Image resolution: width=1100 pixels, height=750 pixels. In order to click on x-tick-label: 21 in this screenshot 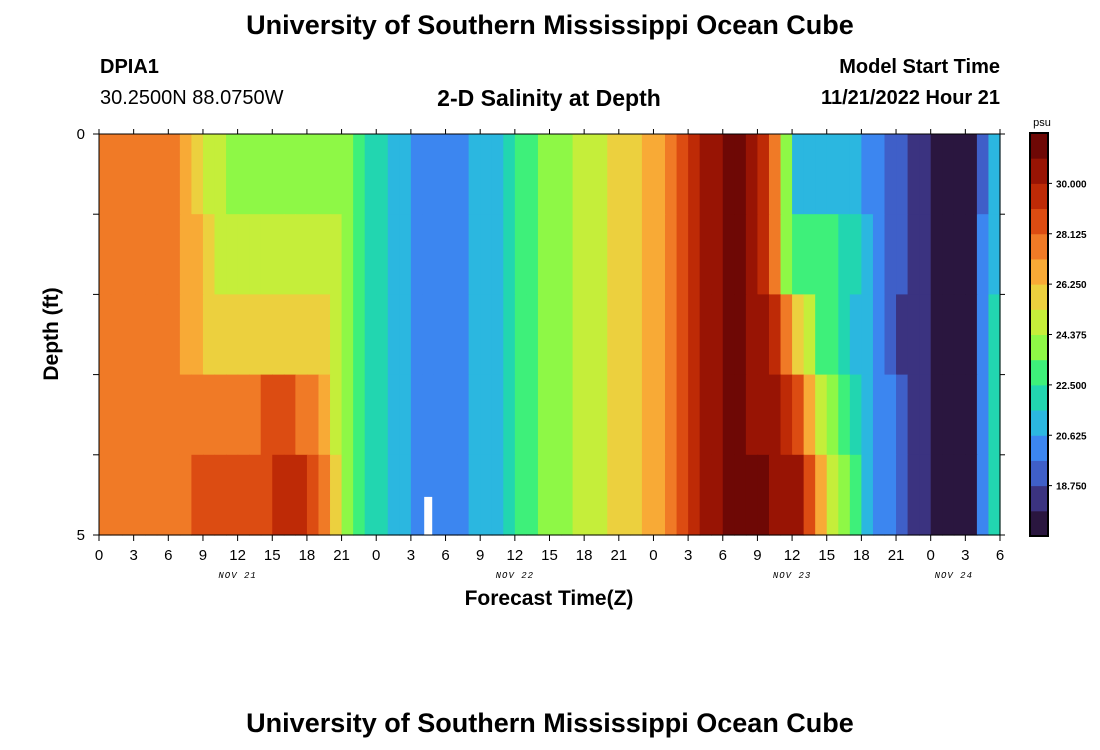, I will do `click(618, 555)`.